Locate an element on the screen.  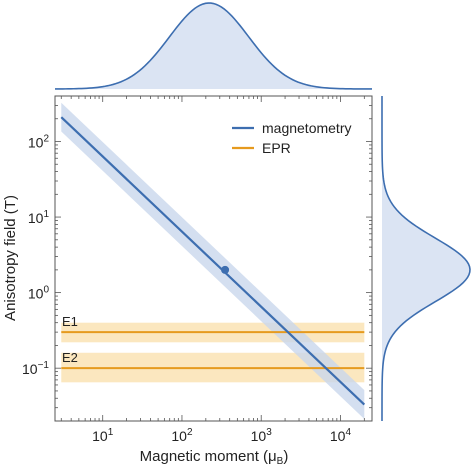
y-tick-label: 10⁻¹ is located at coordinates (35, 368).